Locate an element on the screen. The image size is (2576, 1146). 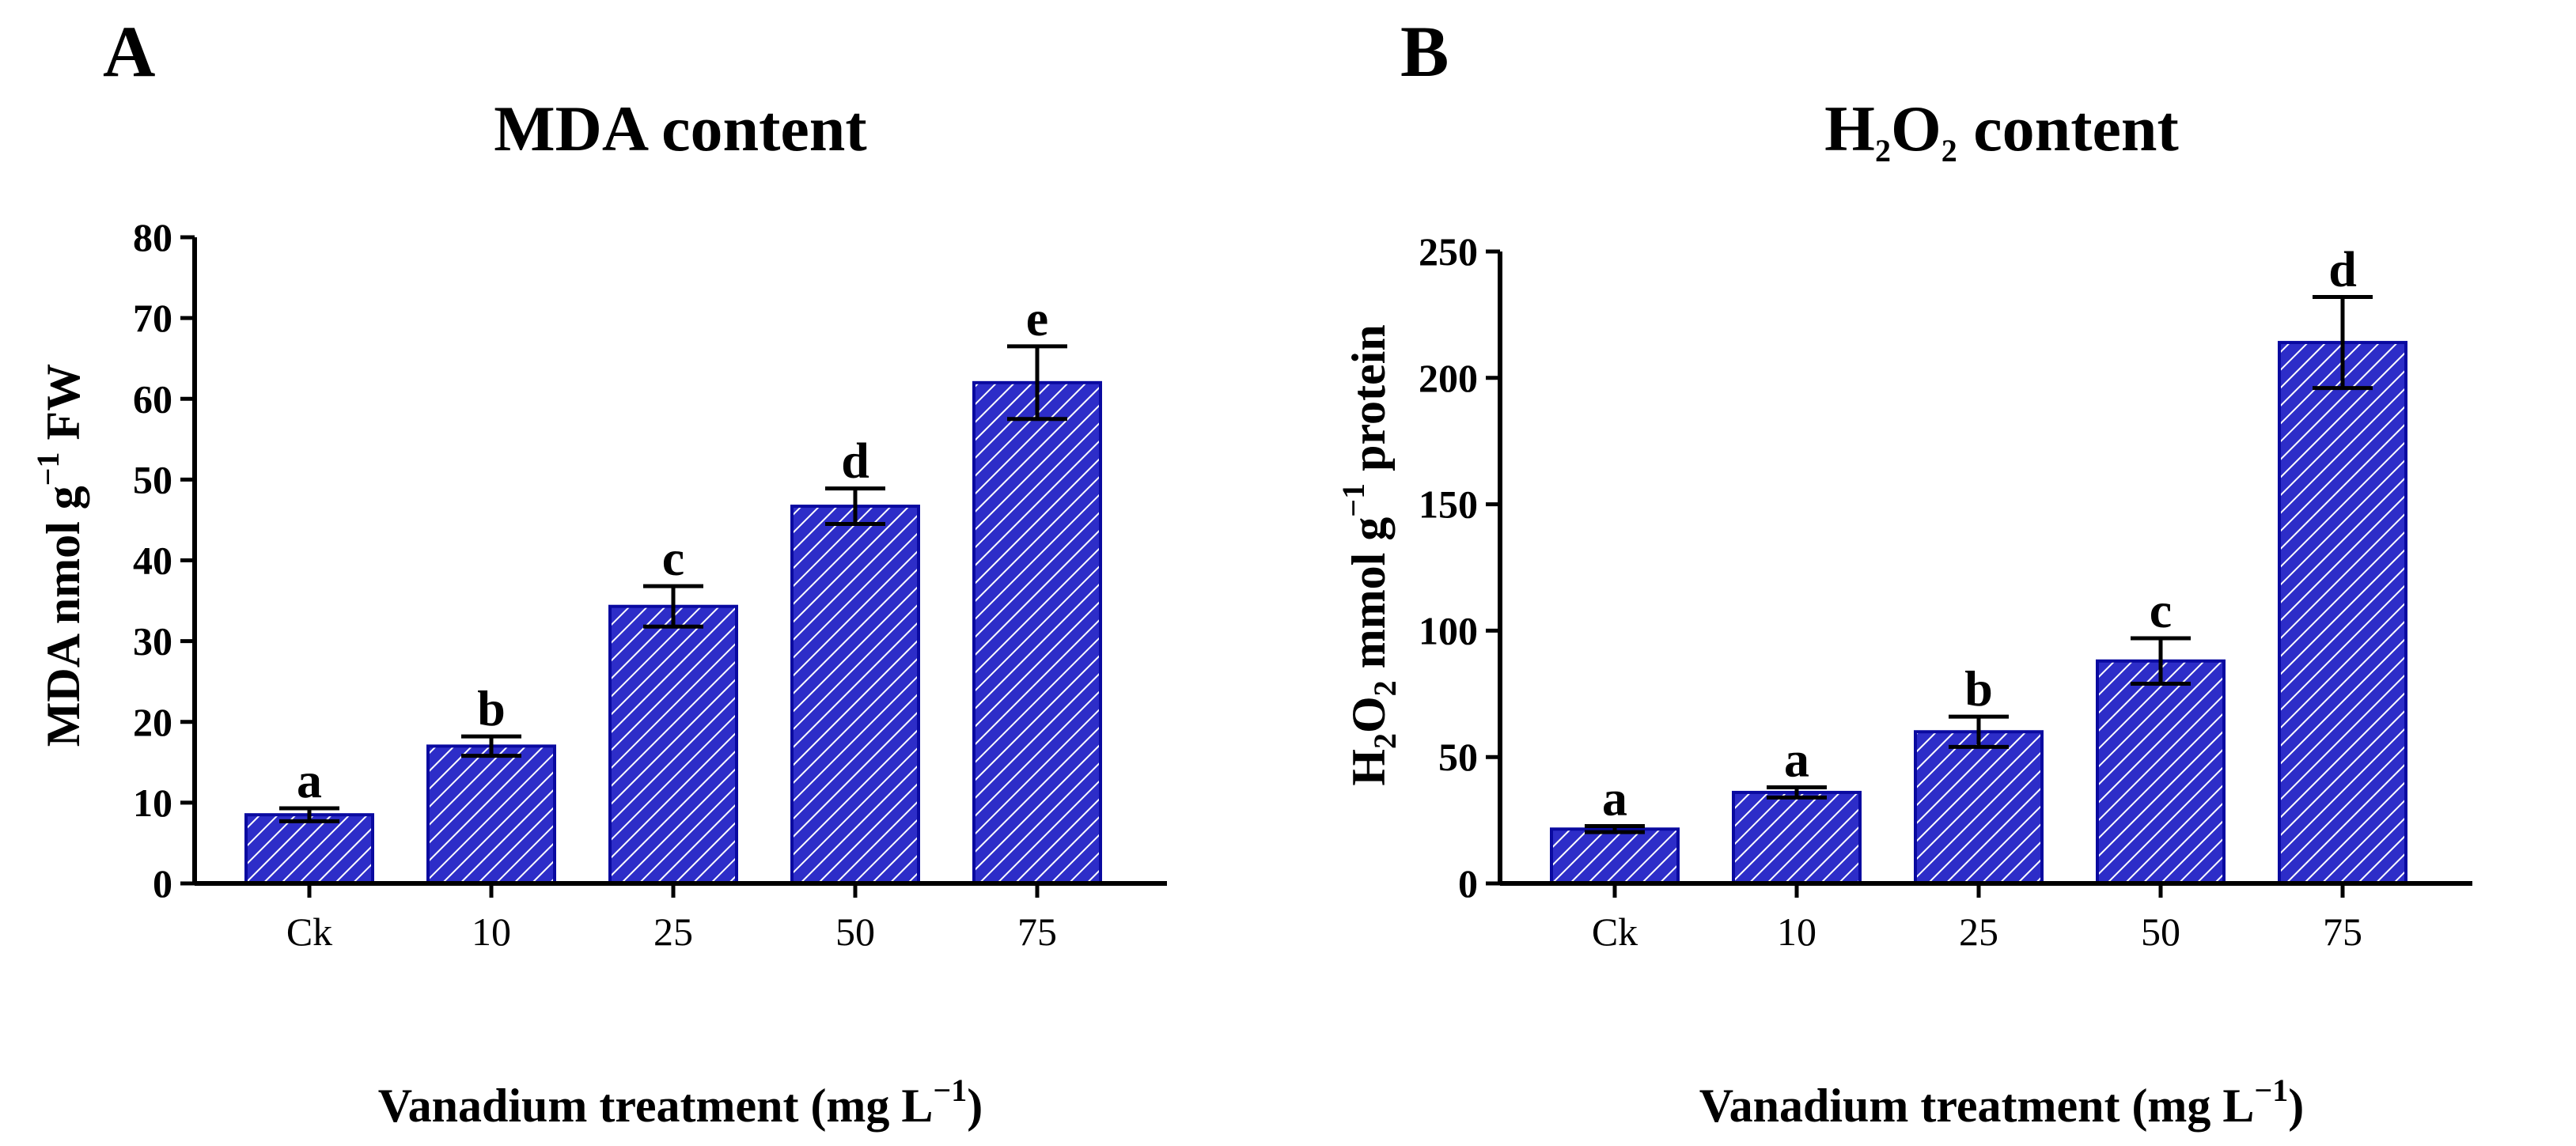
chart-a-significance-letter: b is located at coordinates (491, 708).